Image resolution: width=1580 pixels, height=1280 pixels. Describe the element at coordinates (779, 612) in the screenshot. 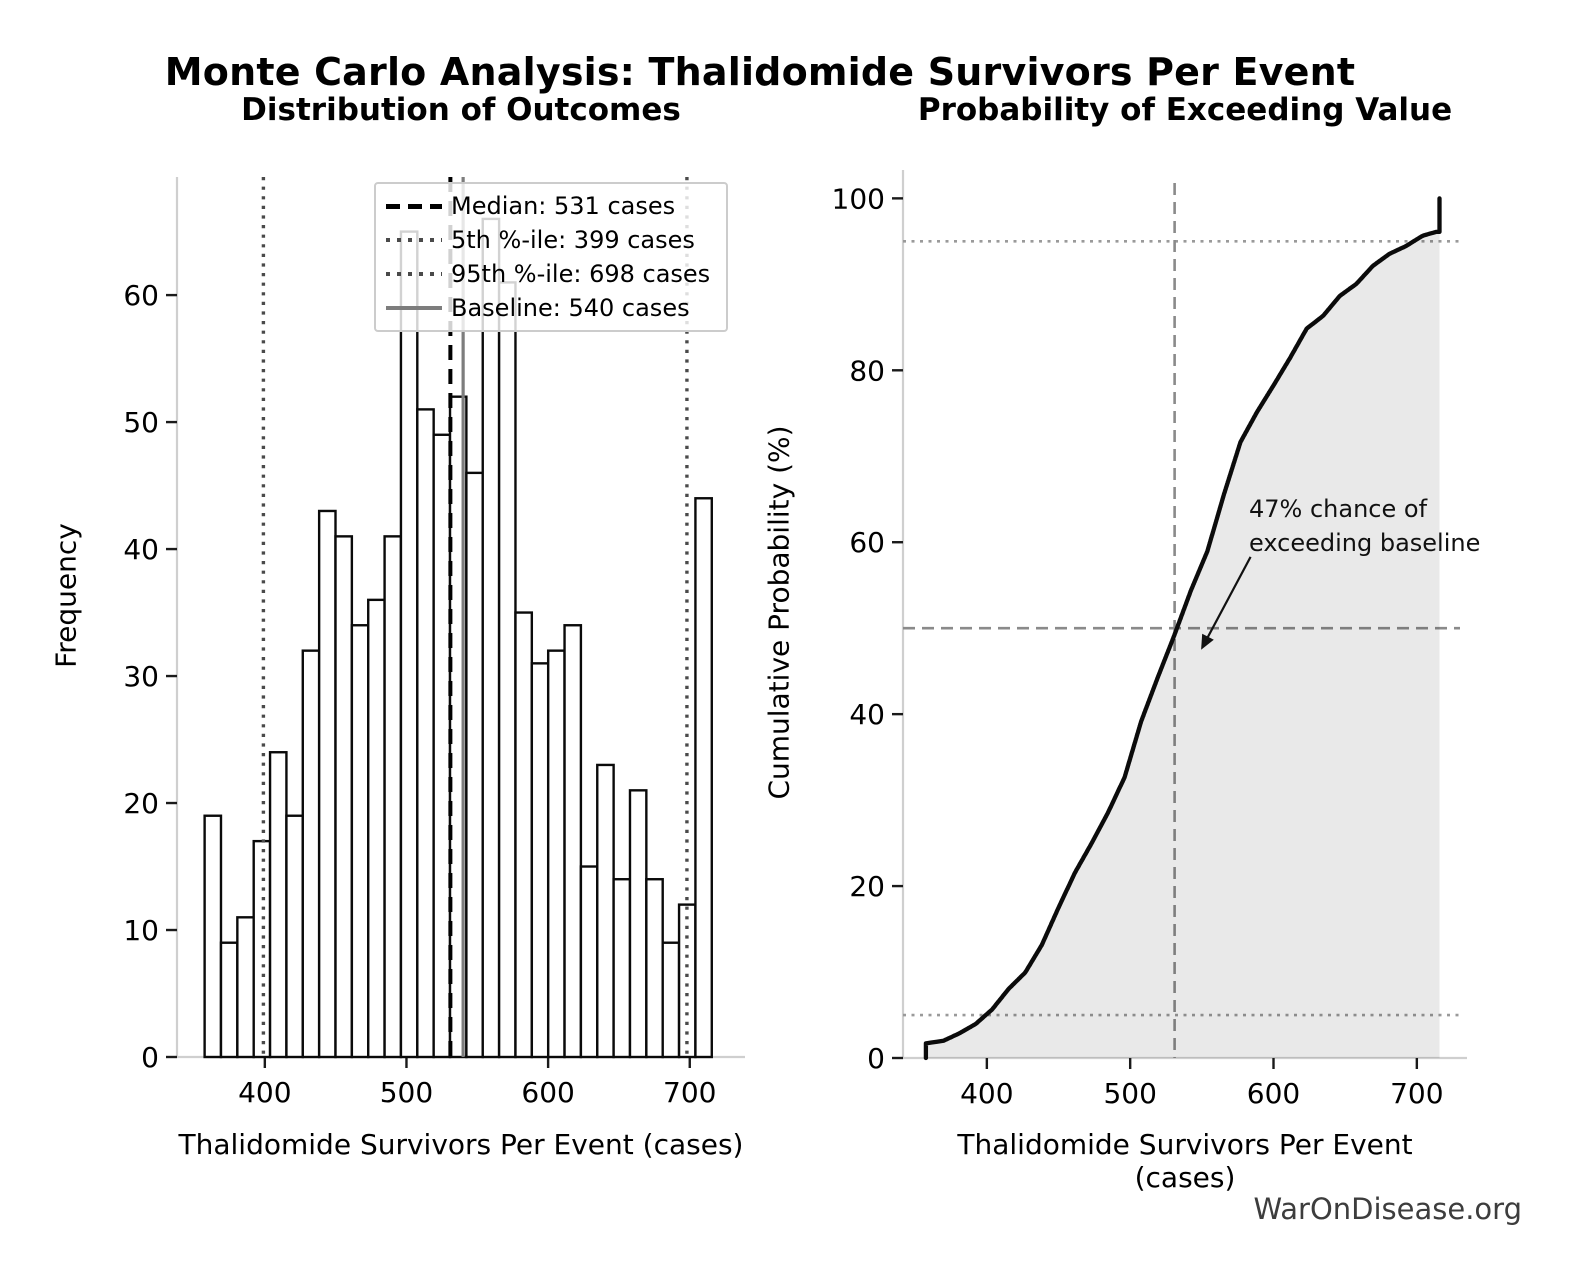

I see `cdf-y-axis-label: Cumulative Probability (%)` at that location.